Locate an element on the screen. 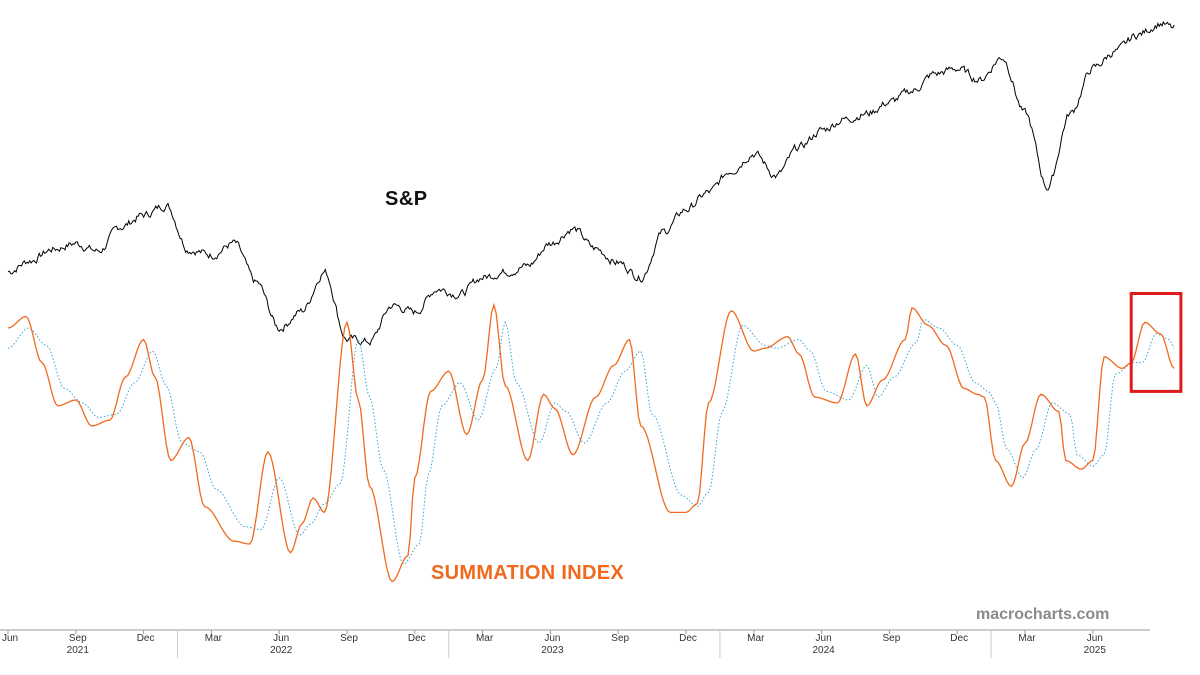  highlight-box is located at coordinates (1156, 342).